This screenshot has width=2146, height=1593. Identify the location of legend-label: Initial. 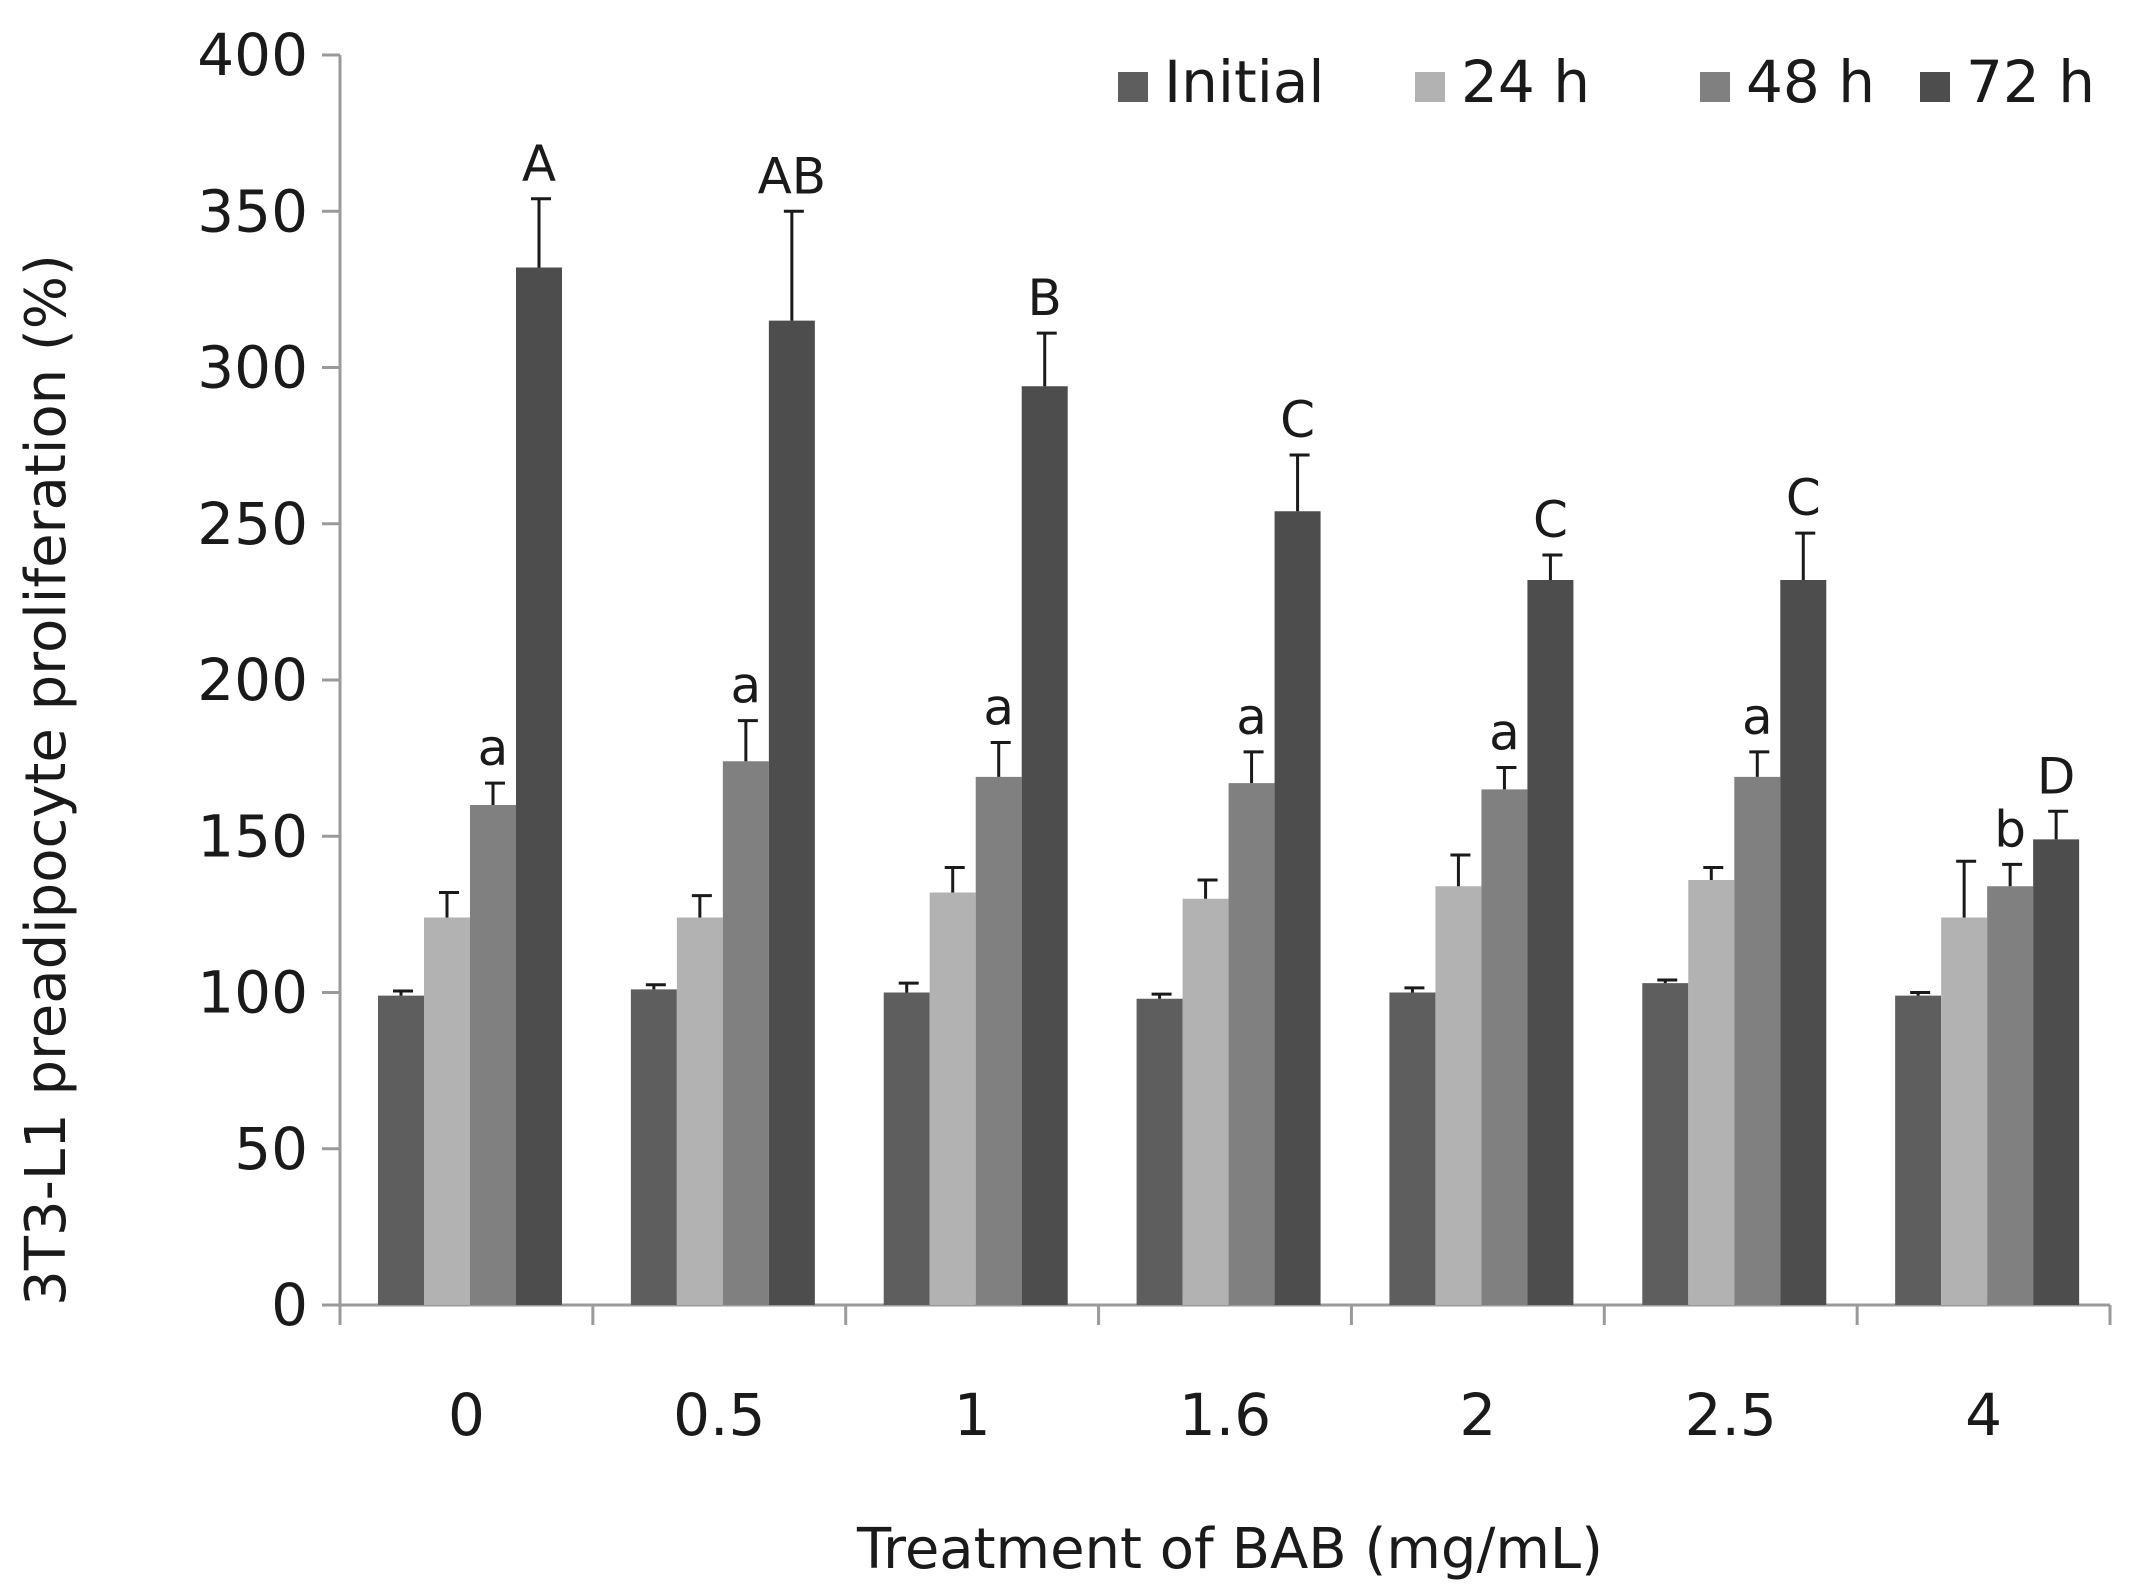
(1244, 82).